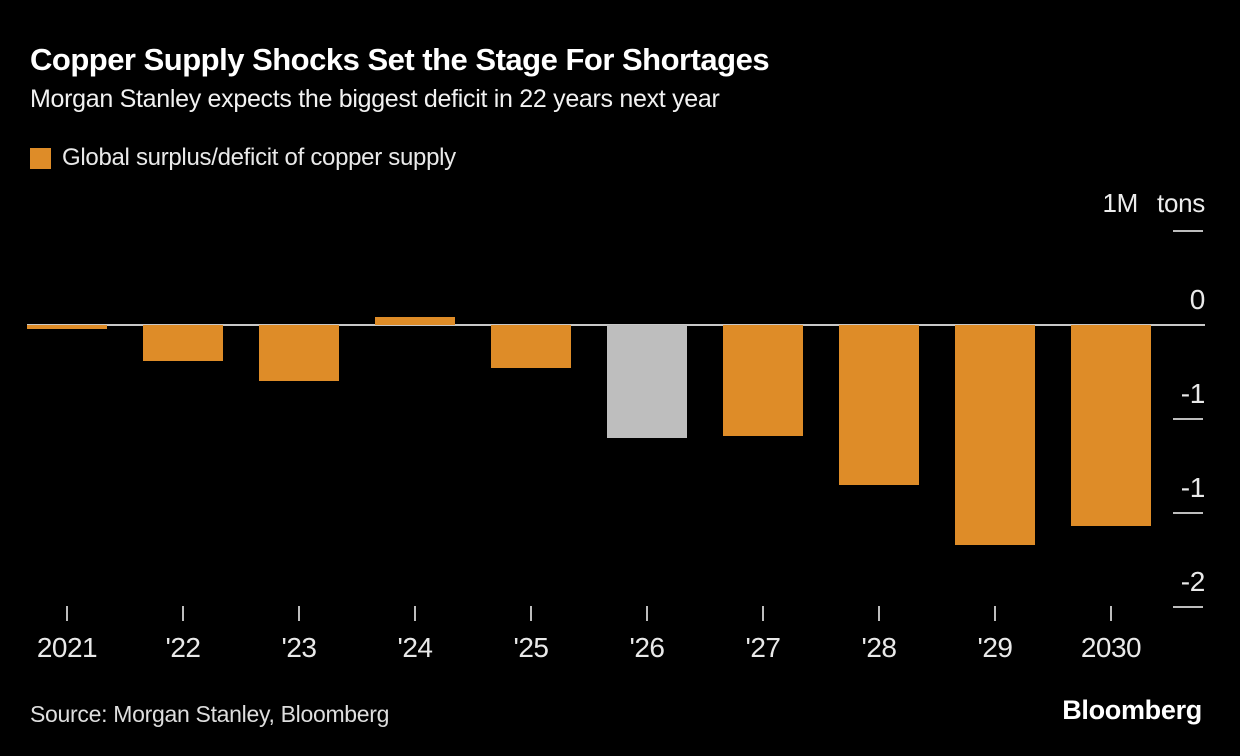 Image resolution: width=1240 pixels, height=756 pixels. What do you see at coordinates (299, 647) in the screenshot?
I see `x-axis-label: '23` at bounding box center [299, 647].